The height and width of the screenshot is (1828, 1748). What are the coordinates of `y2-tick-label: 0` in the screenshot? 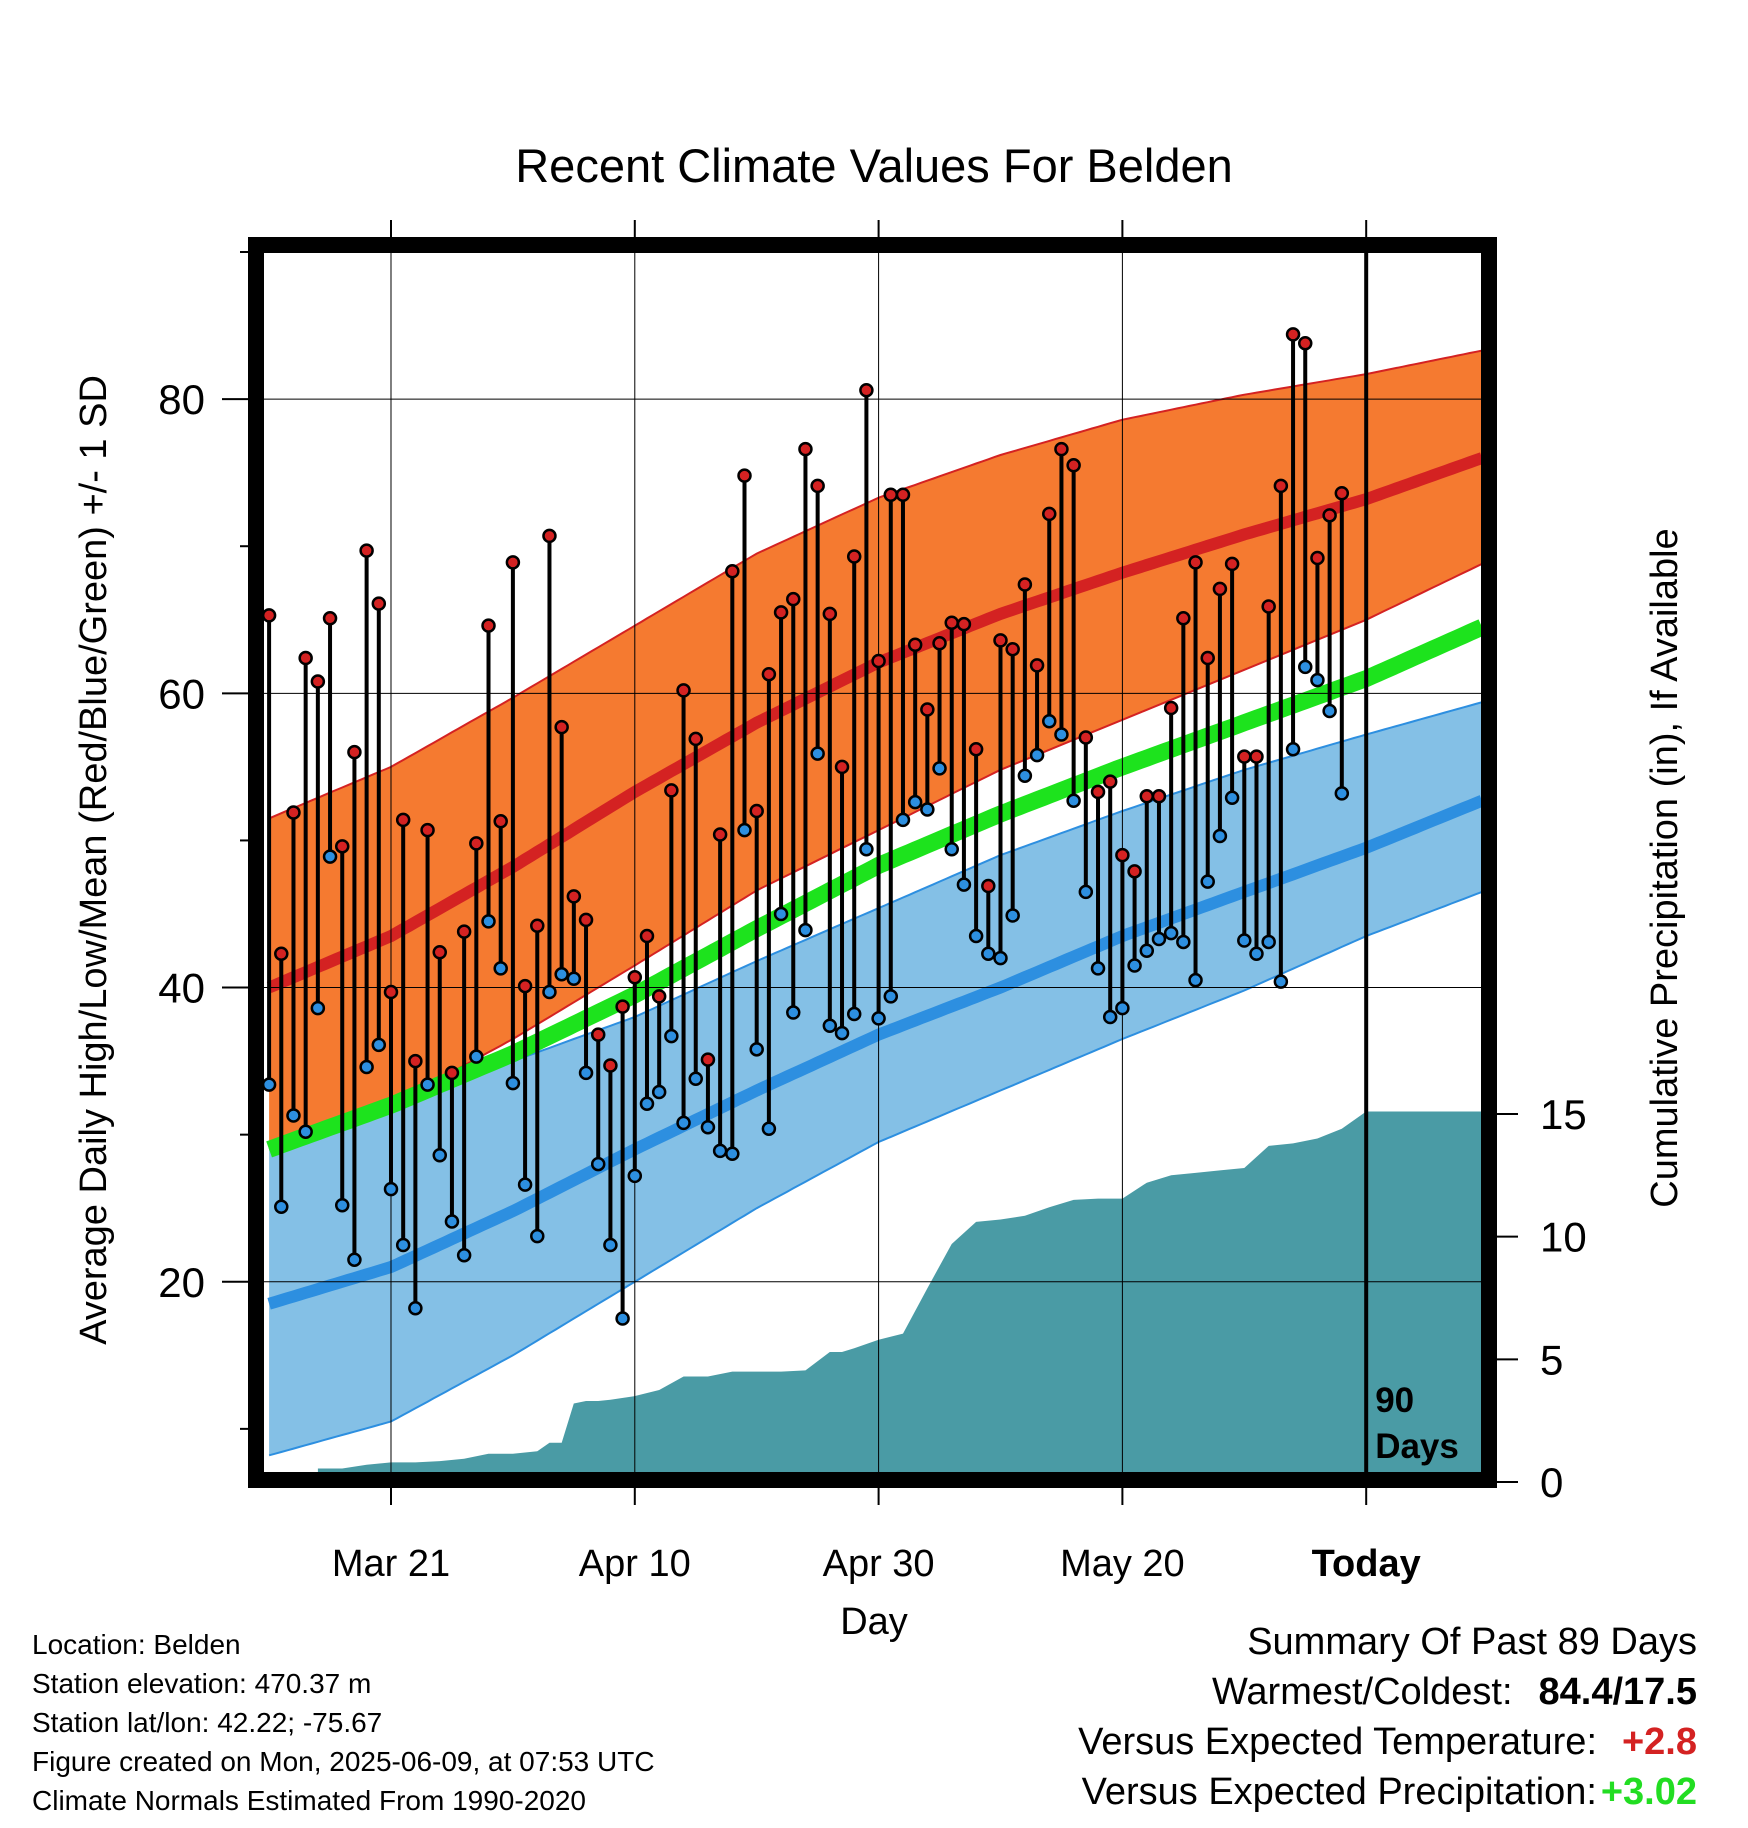 It's located at (1551, 1482).